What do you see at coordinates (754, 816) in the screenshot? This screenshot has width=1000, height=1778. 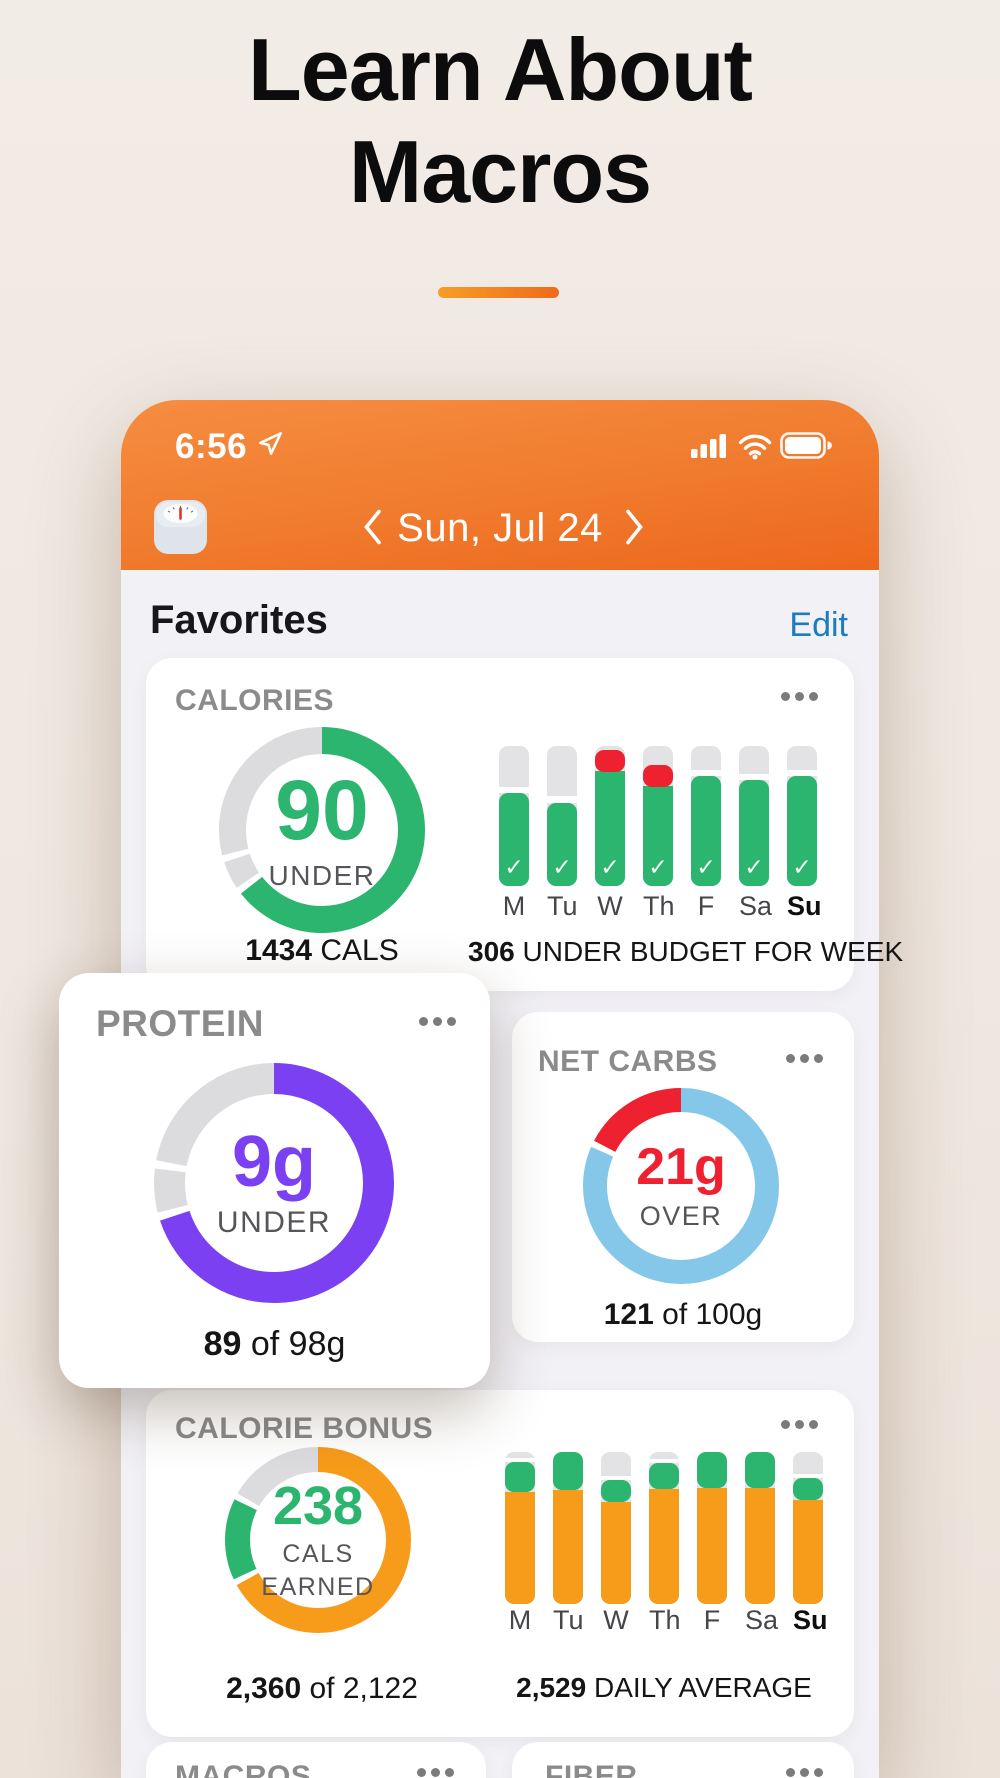 I see `bar-Sa: ✓` at bounding box center [754, 816].